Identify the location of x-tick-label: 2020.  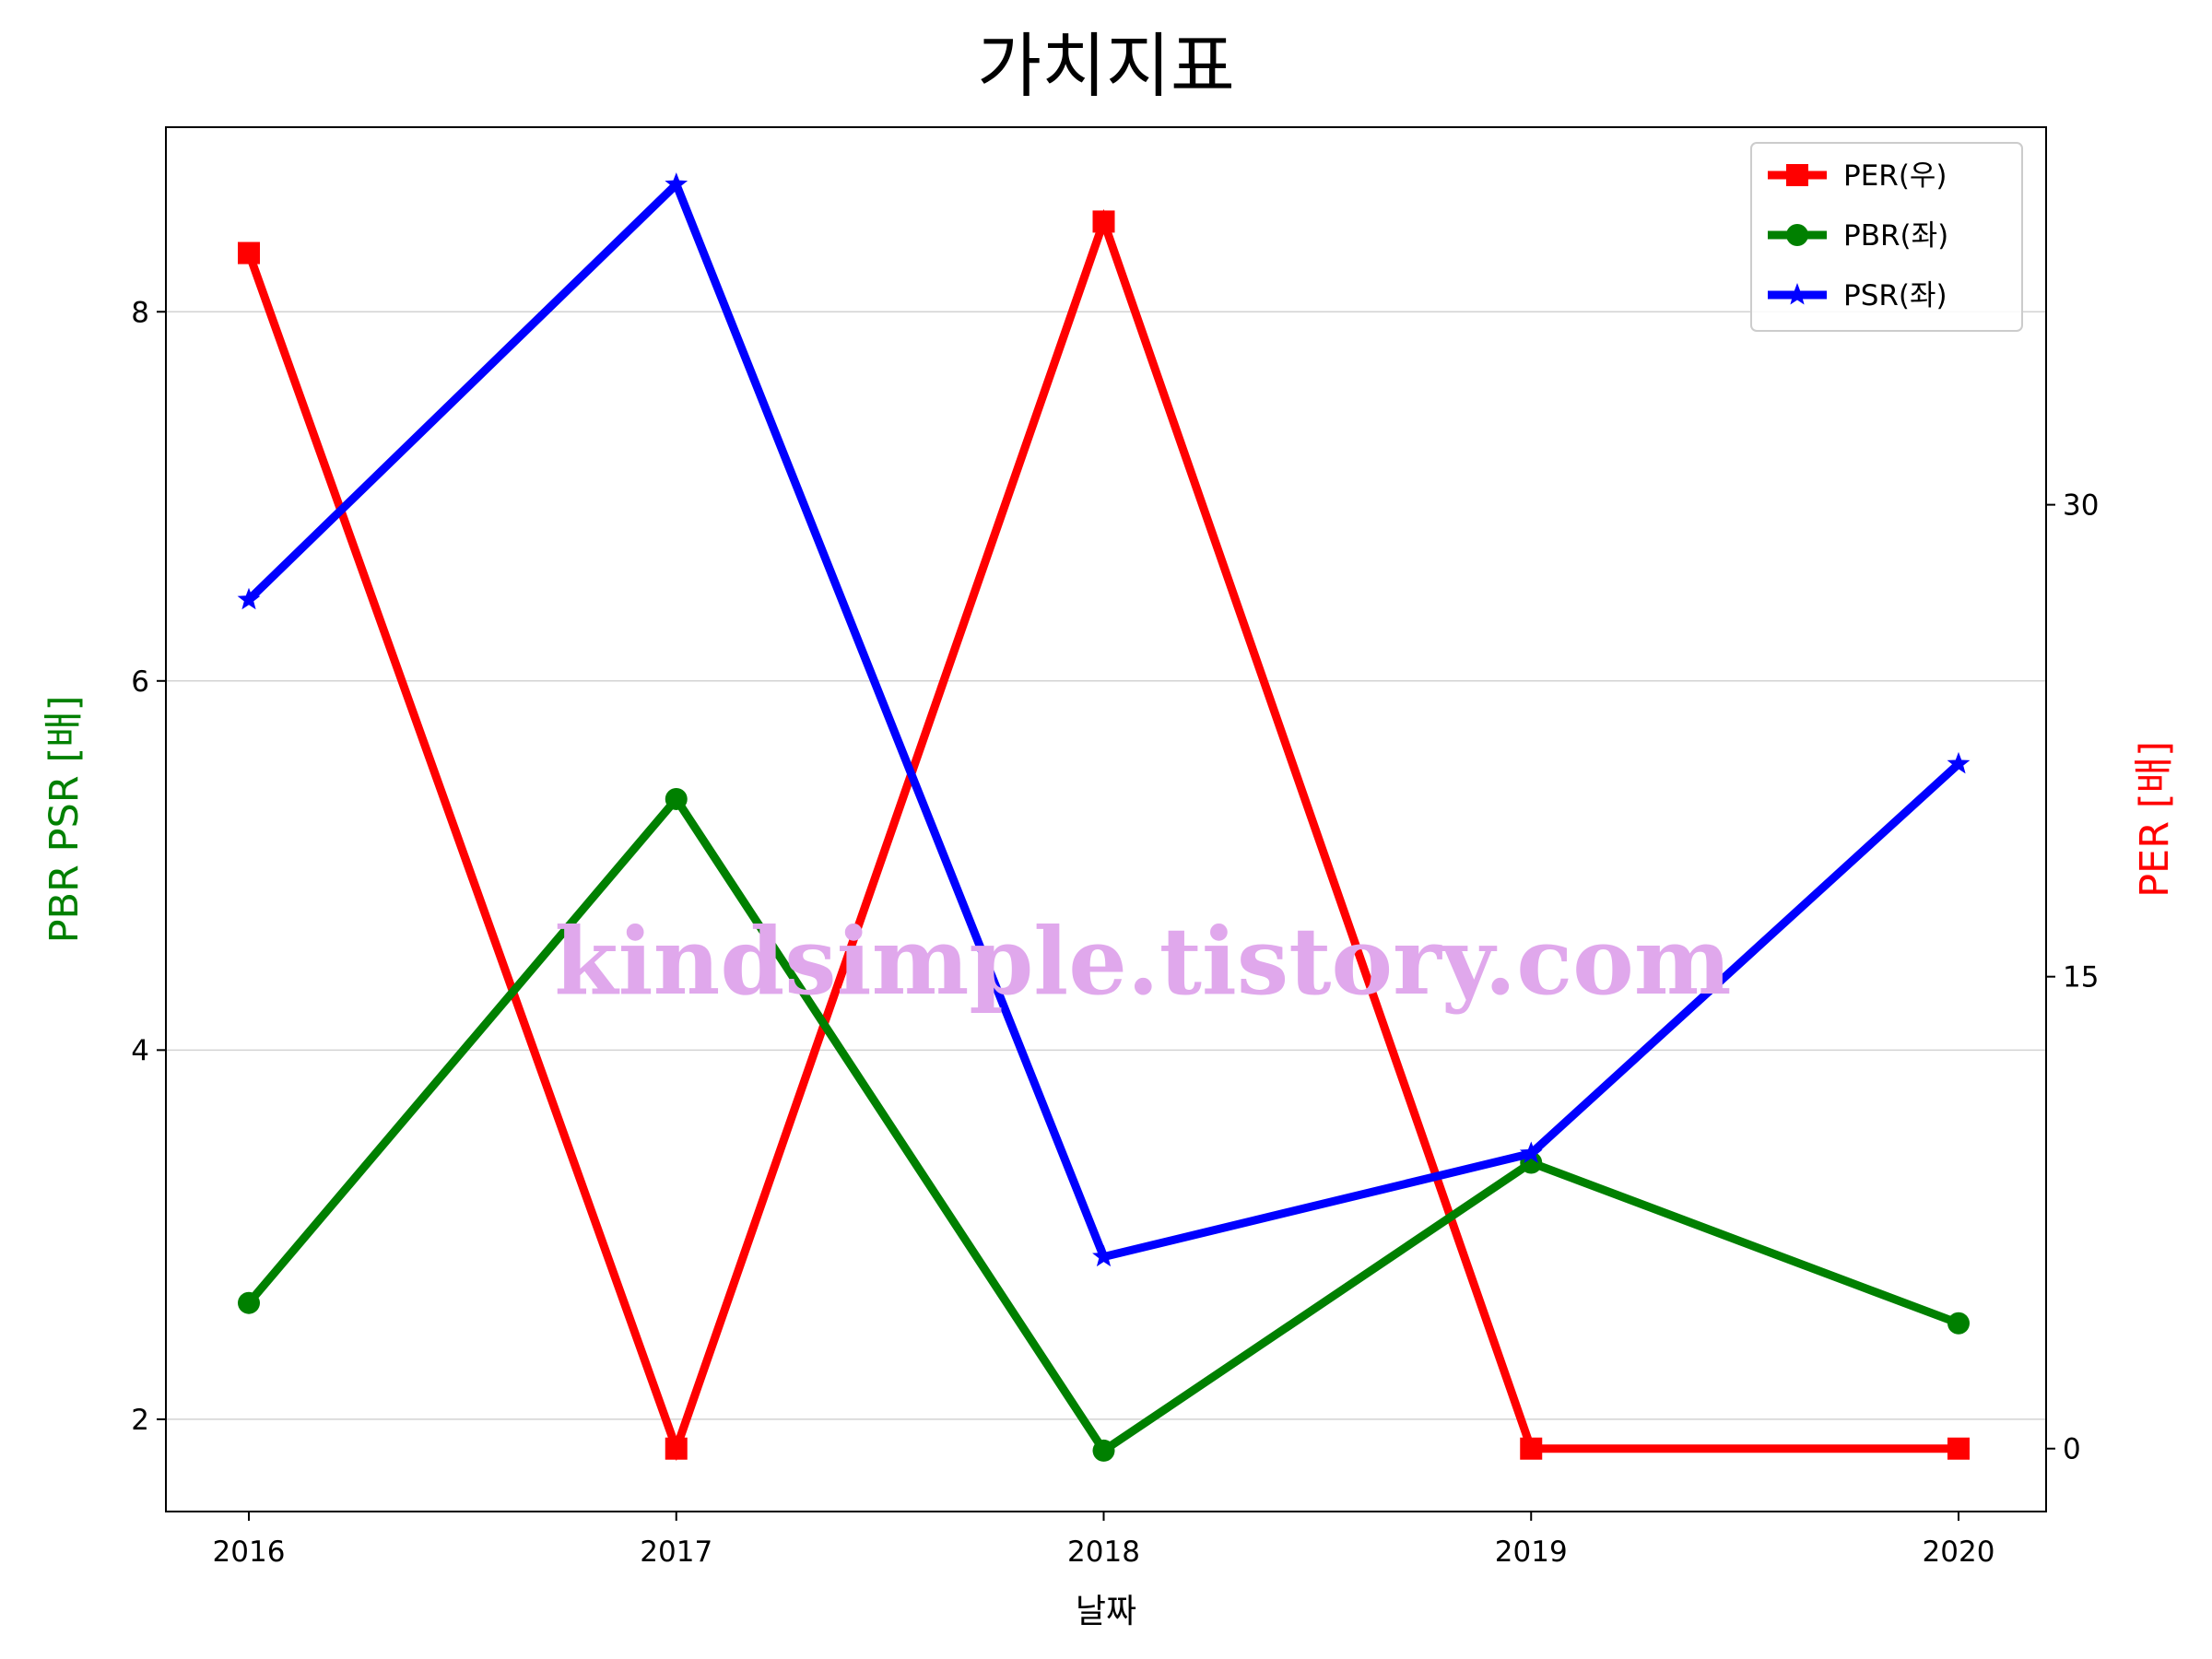
(1959, 1552).